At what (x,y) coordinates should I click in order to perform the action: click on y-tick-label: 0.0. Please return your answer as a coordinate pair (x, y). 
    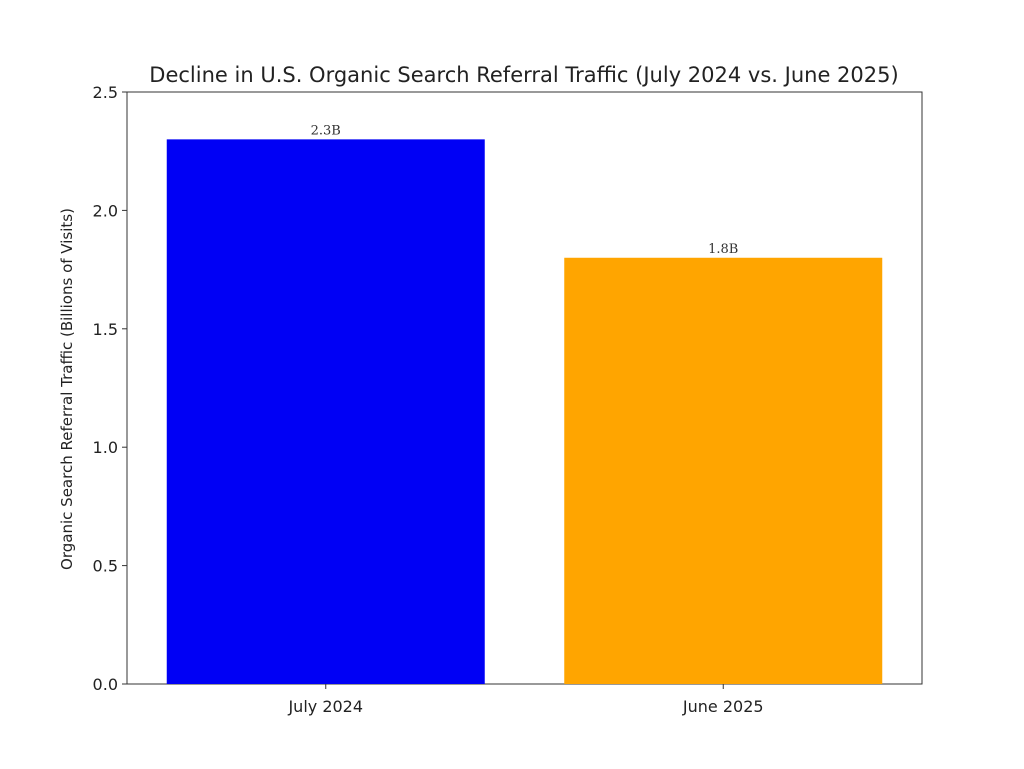
    Looking at the image, I should click on (105, 684).